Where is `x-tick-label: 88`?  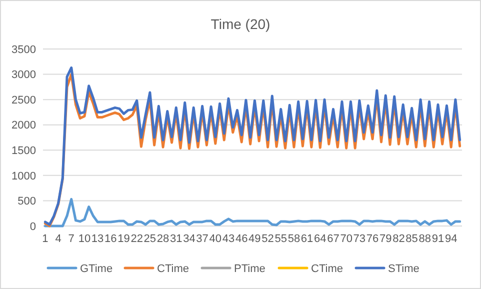 x-tick-label: 88 is located at coordinates (425, 239).